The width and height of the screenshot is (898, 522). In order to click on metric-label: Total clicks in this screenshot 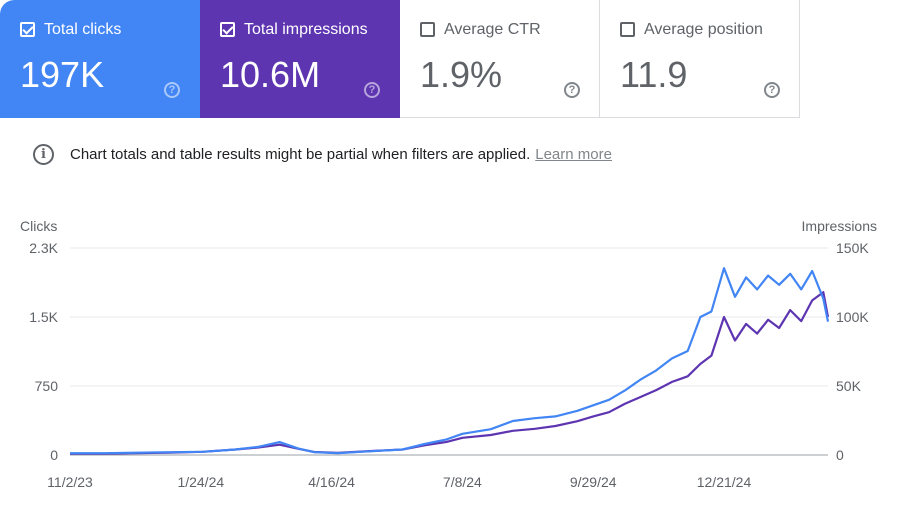, I will do `click(83, 29)`.